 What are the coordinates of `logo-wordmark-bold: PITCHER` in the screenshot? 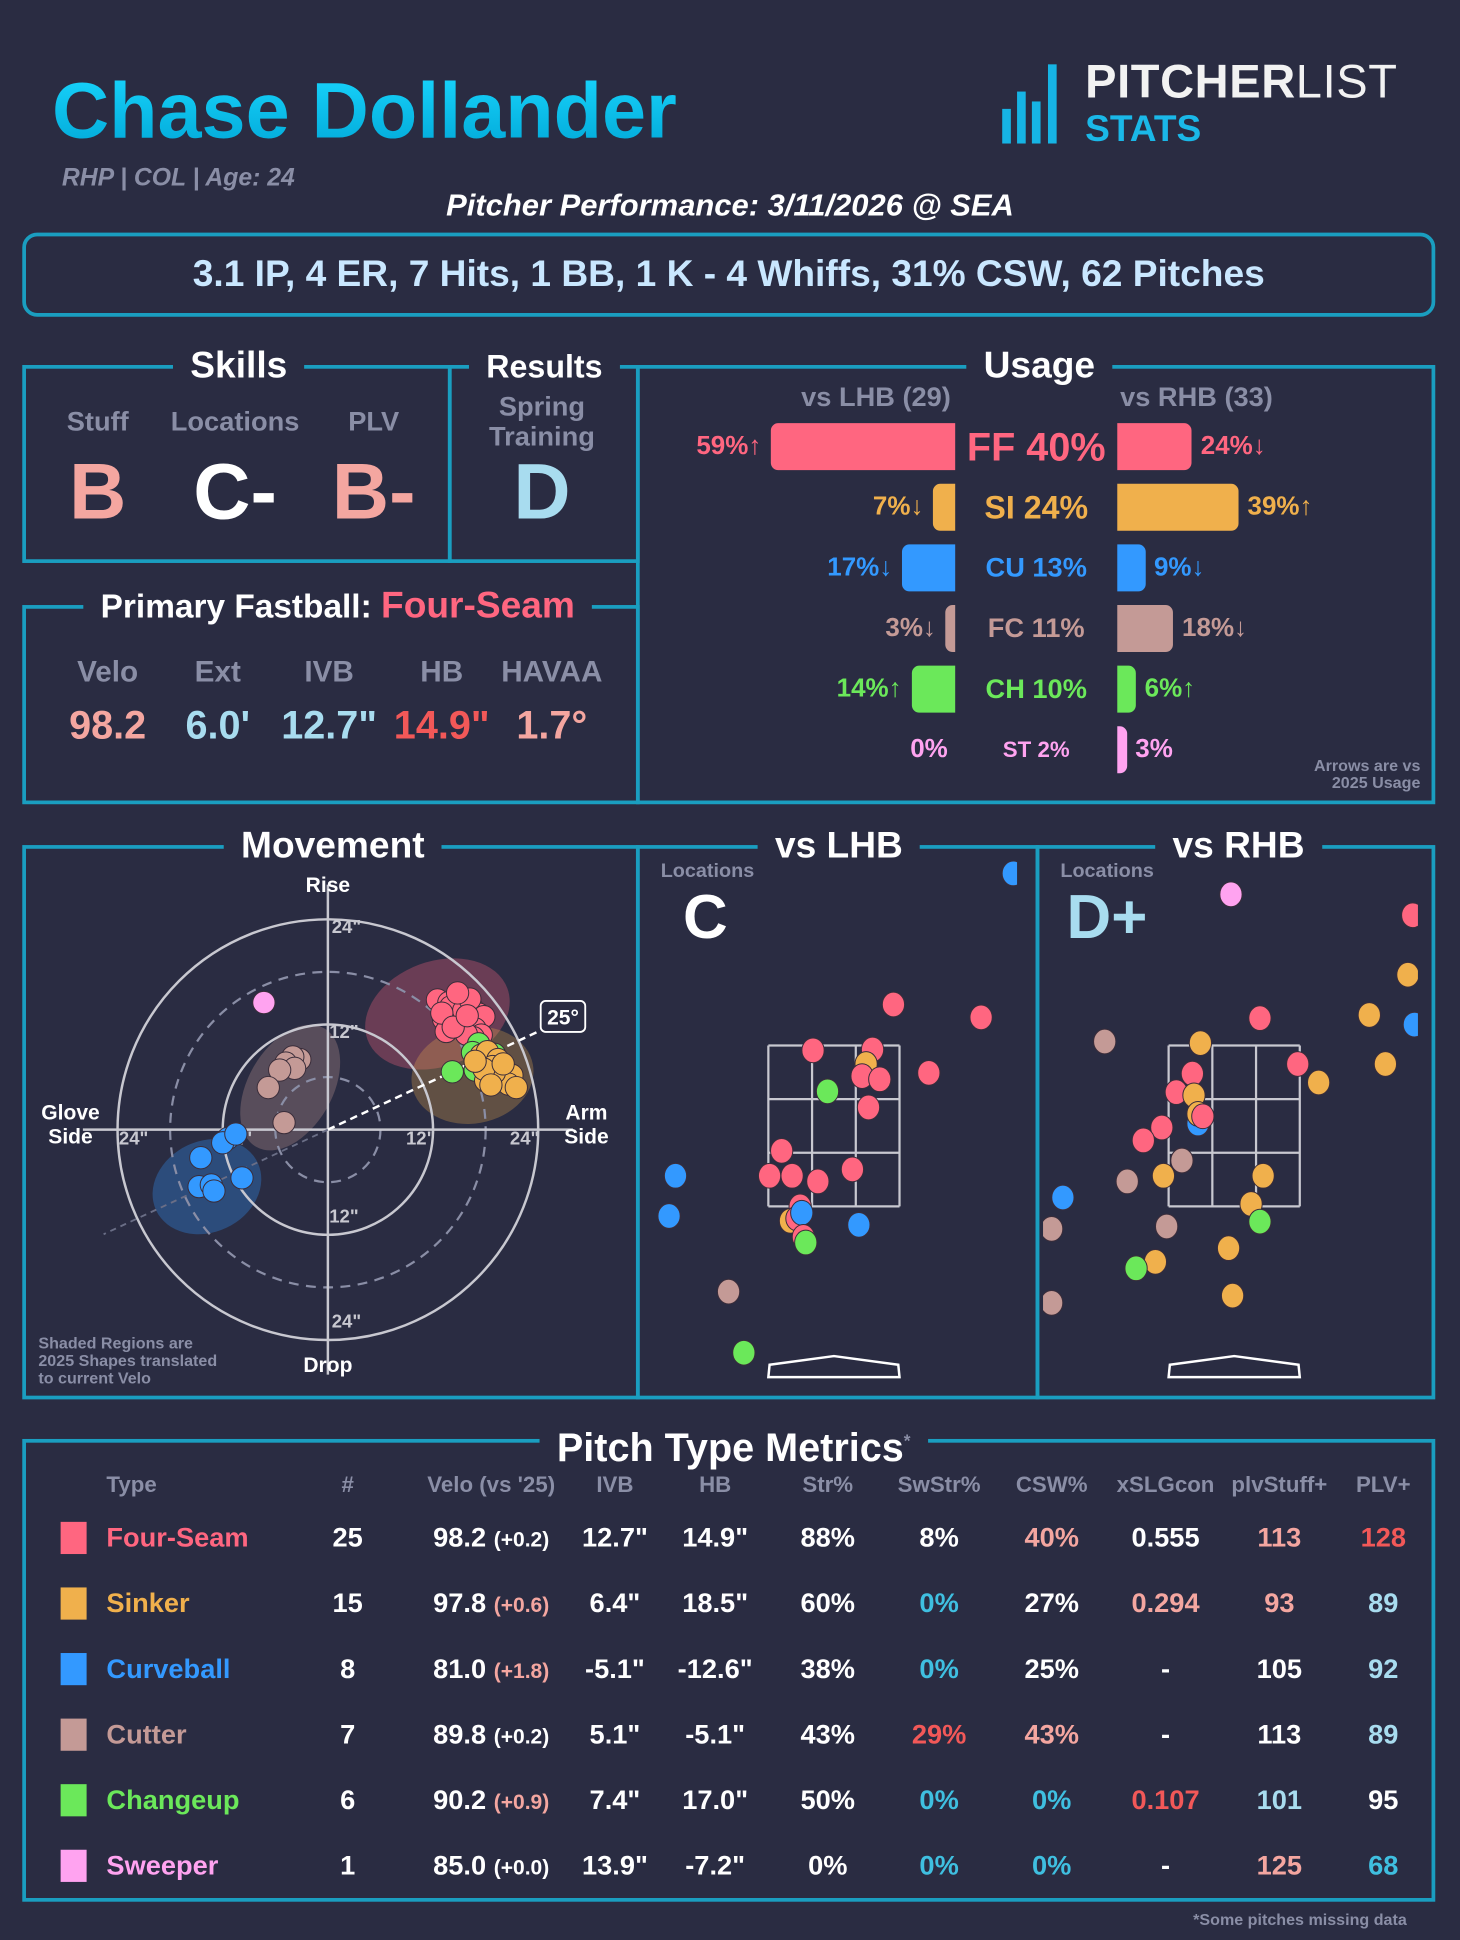 It's located at (1190, 82).